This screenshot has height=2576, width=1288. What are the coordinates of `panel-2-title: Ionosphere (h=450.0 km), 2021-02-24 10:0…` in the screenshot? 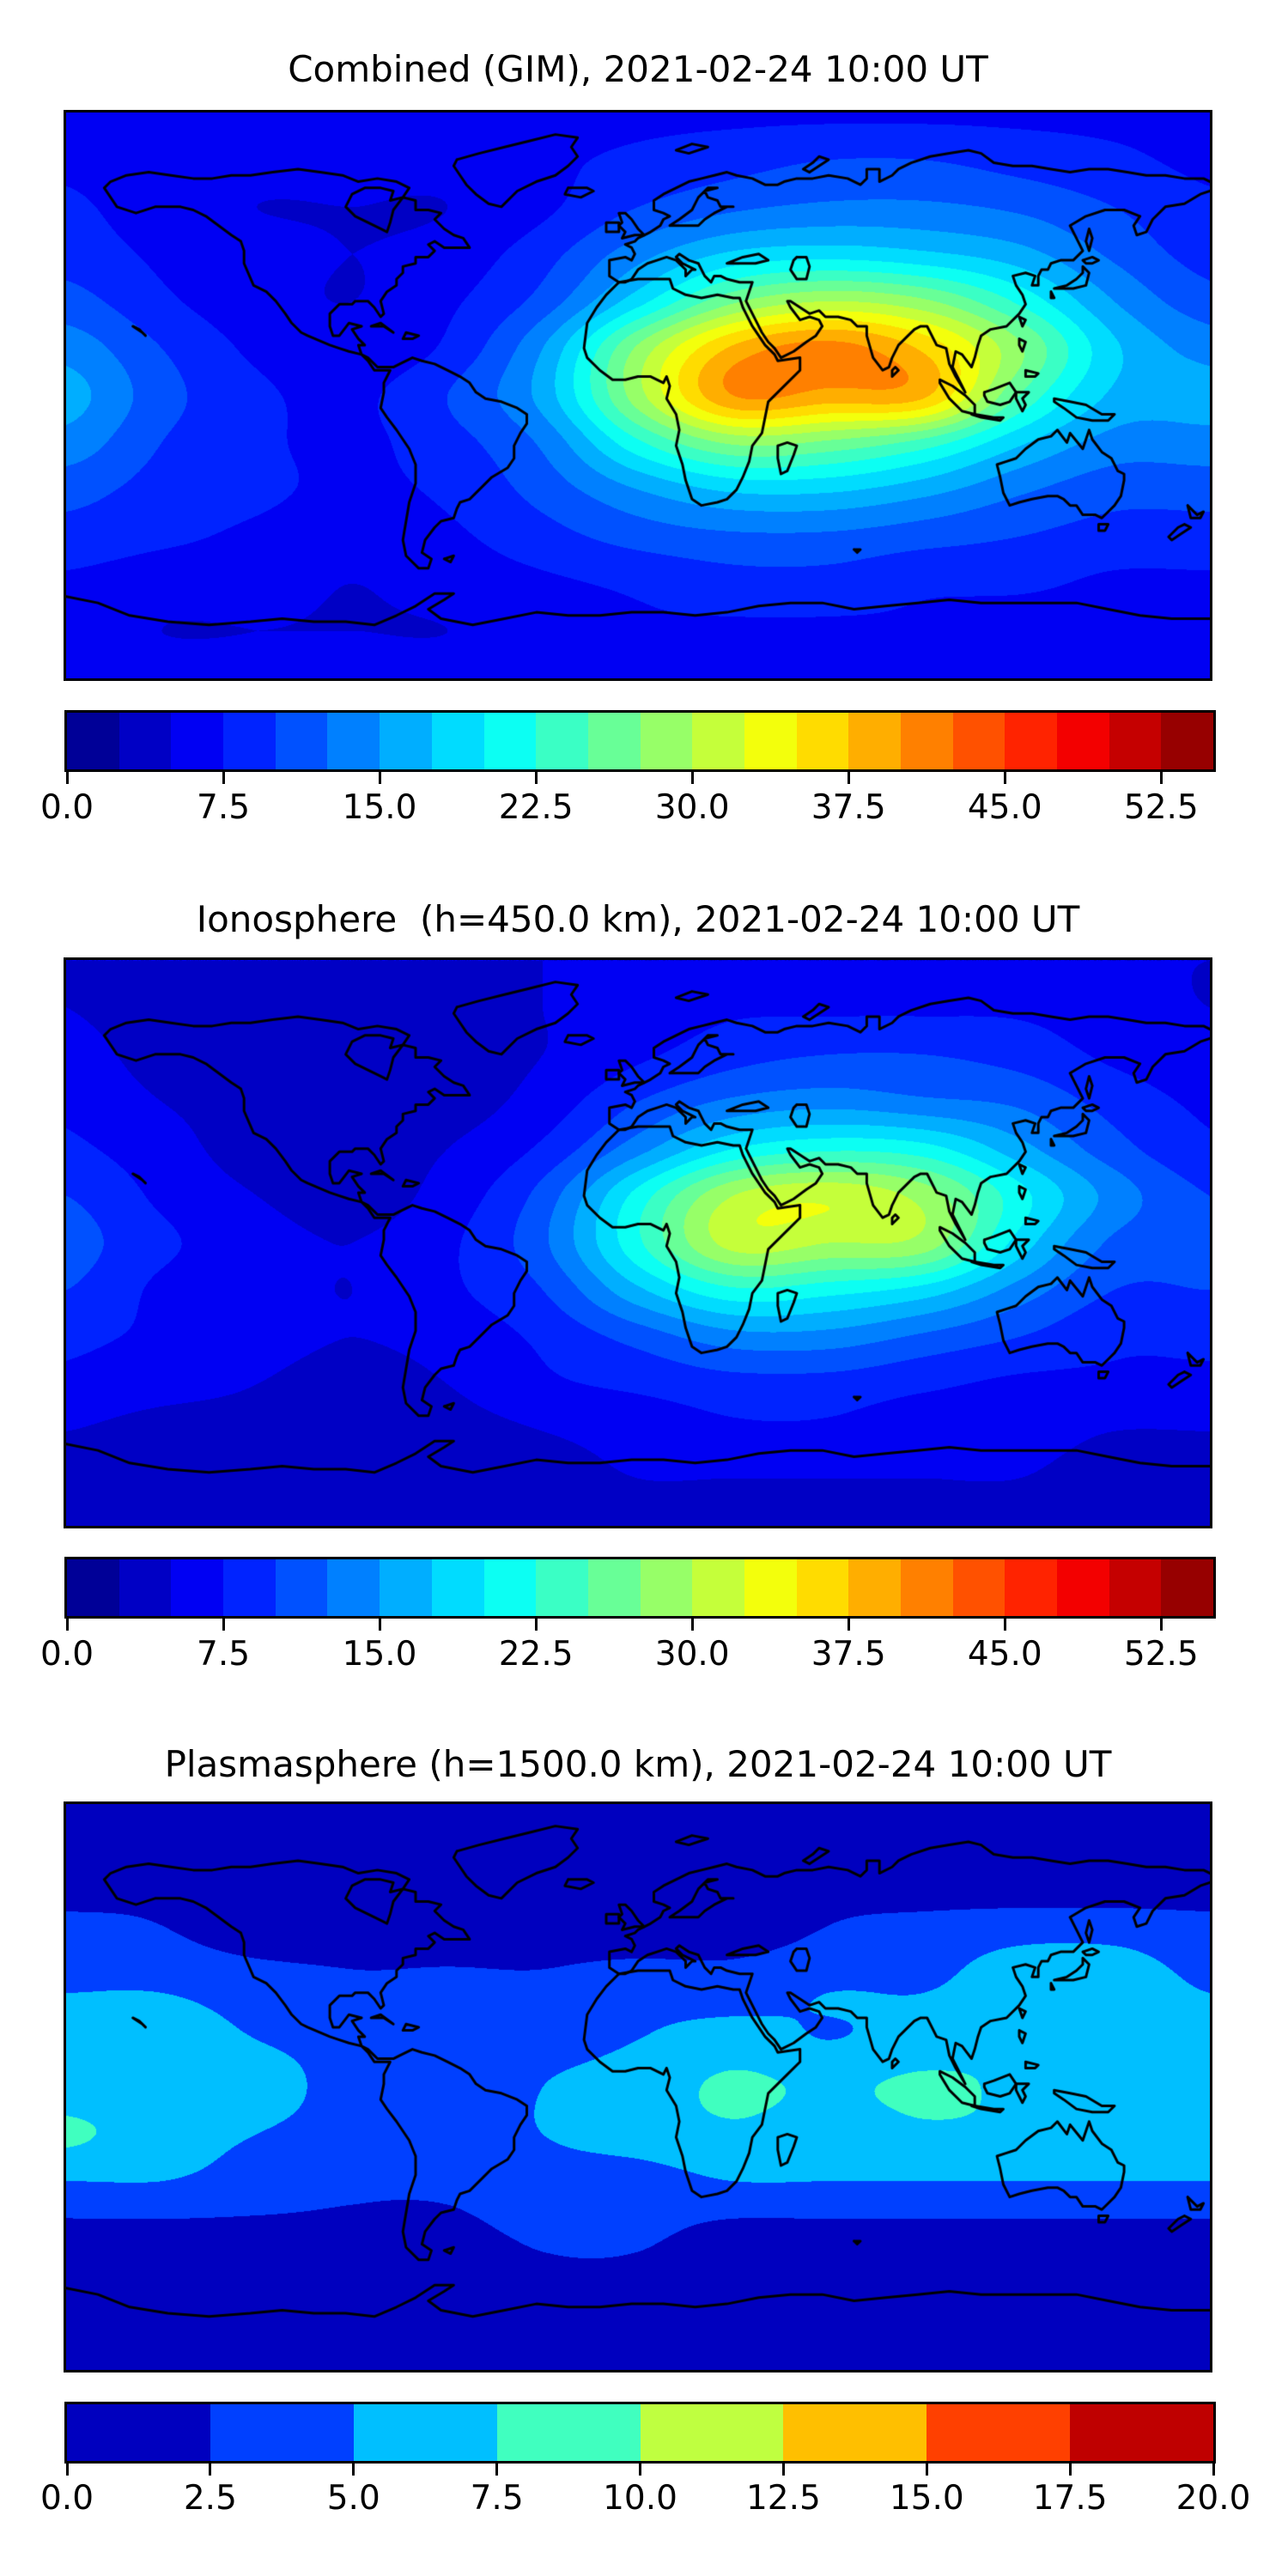 It's located at (638, 919).